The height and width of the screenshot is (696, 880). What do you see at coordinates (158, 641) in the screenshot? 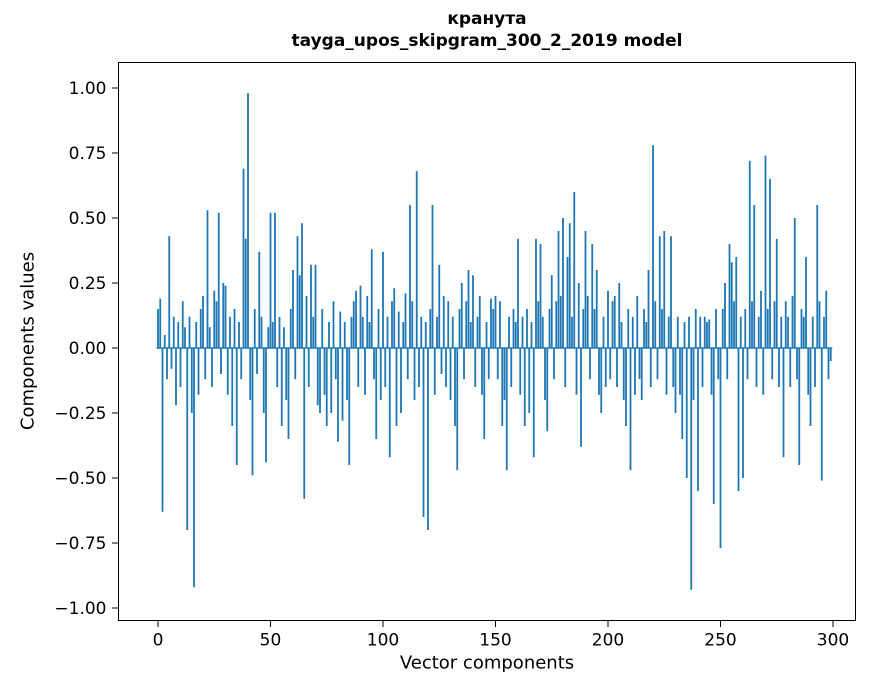
I see `x-tick-label: 0` at bounding box center [158, 641].